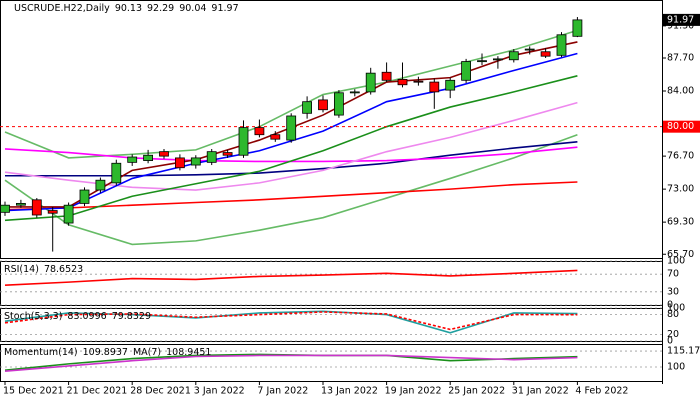  I want to click on legend-entry: Momentum(14), so click(41, 352).